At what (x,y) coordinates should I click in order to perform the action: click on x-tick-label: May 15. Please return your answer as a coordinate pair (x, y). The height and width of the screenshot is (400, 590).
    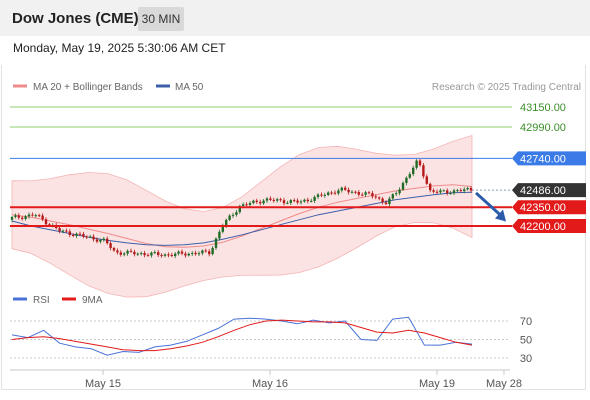
    Looking at the image, I should click on (103, 384).